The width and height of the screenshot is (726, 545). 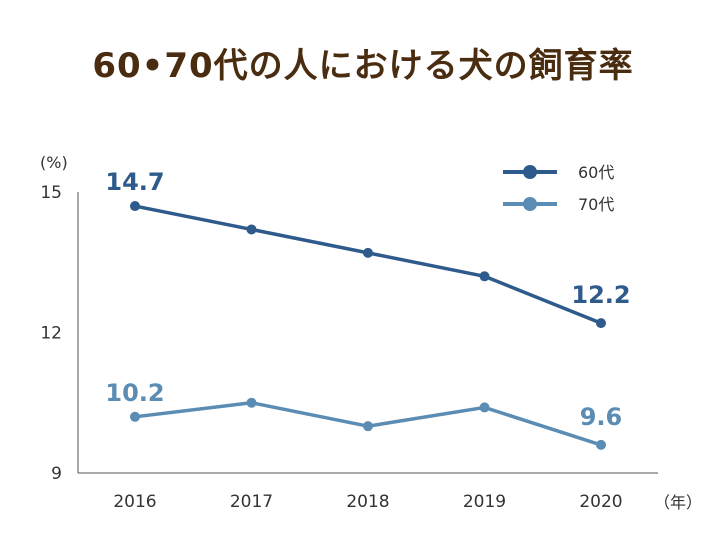 I want to click on data-label-end: 9.6, so click(x=601, y=417).